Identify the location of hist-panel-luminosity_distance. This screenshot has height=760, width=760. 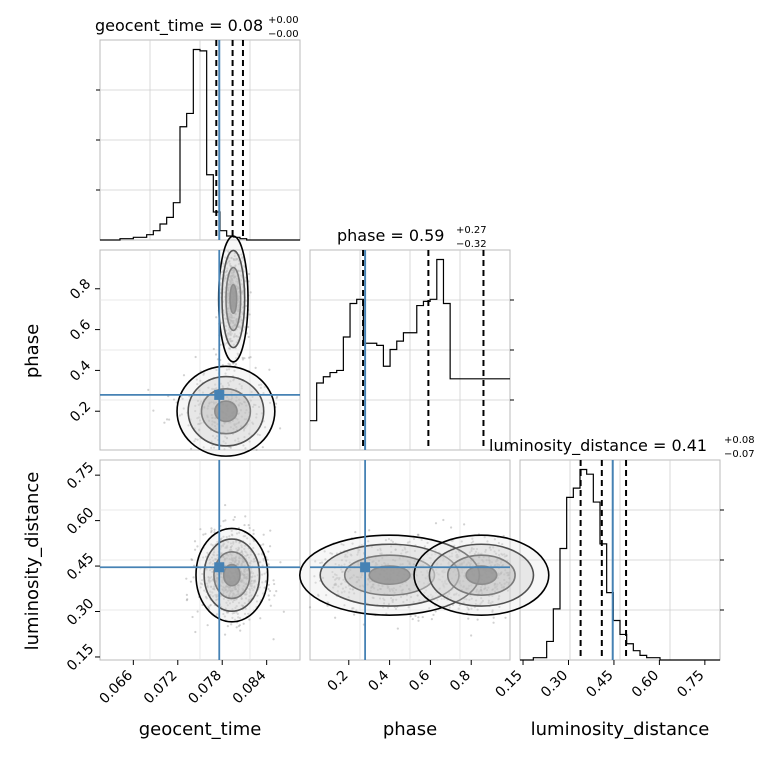
(621, 560).